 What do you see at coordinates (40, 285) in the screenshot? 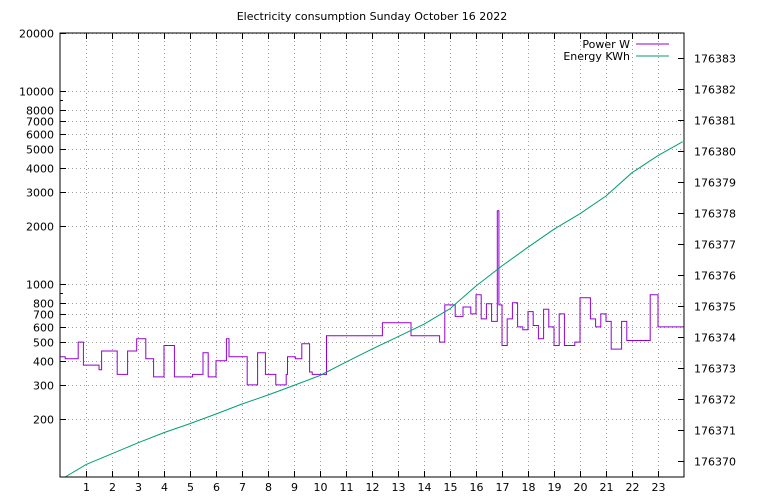
I see `y-left-tick-label: 1000` at bounding box center [40, 285].